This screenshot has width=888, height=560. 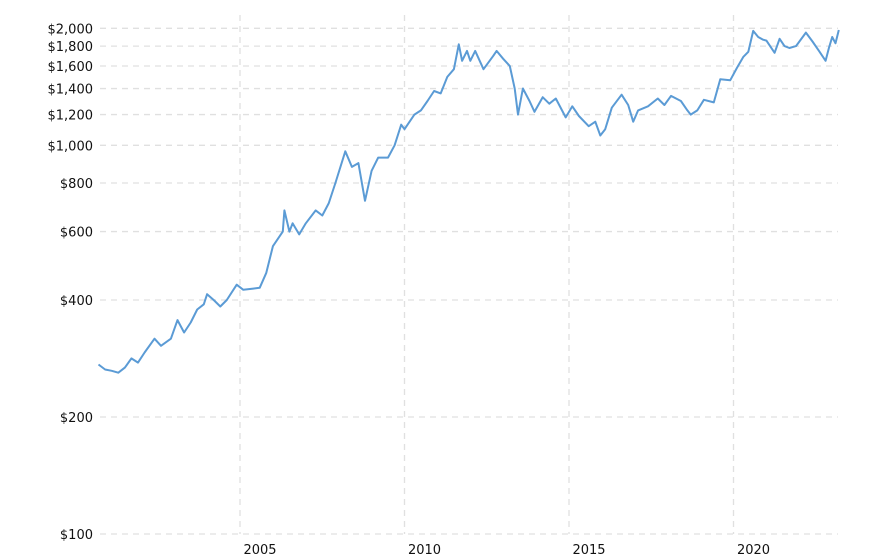 What do you see at coordinates (753, 550) in the screenshot?
I see `x-tick-label: 2020` at bounding box center [753, 550].